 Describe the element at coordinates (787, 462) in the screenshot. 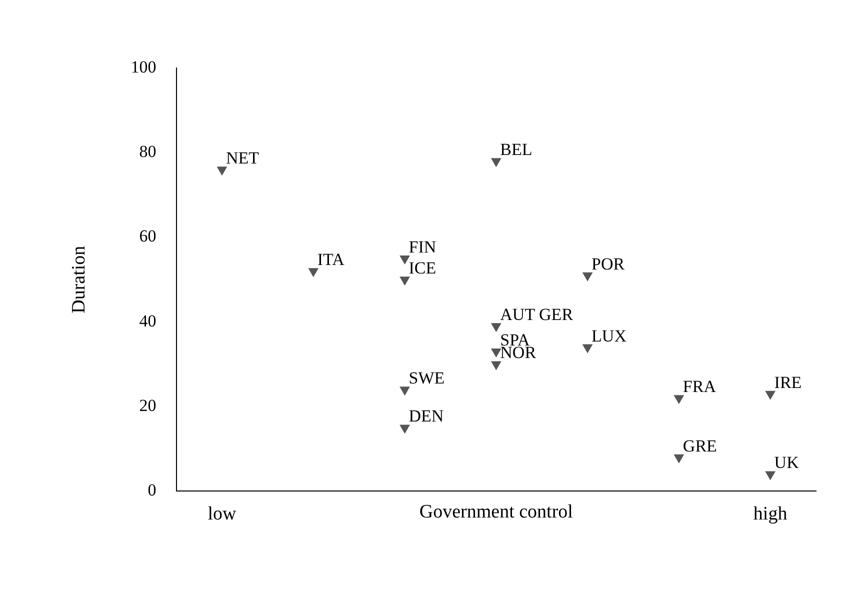

I see `data-label: UK` at that location.